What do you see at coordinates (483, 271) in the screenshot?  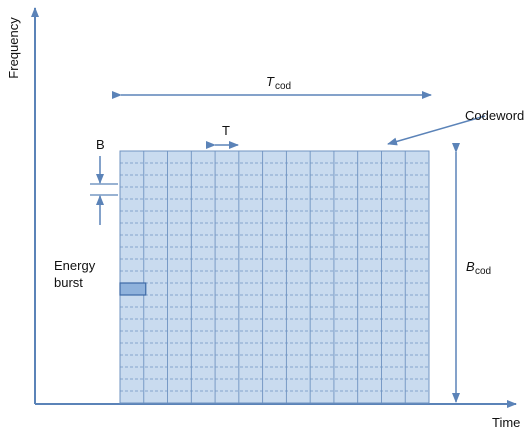 I see `b-cod-subscript: cod` at bounding box center [483, 271].